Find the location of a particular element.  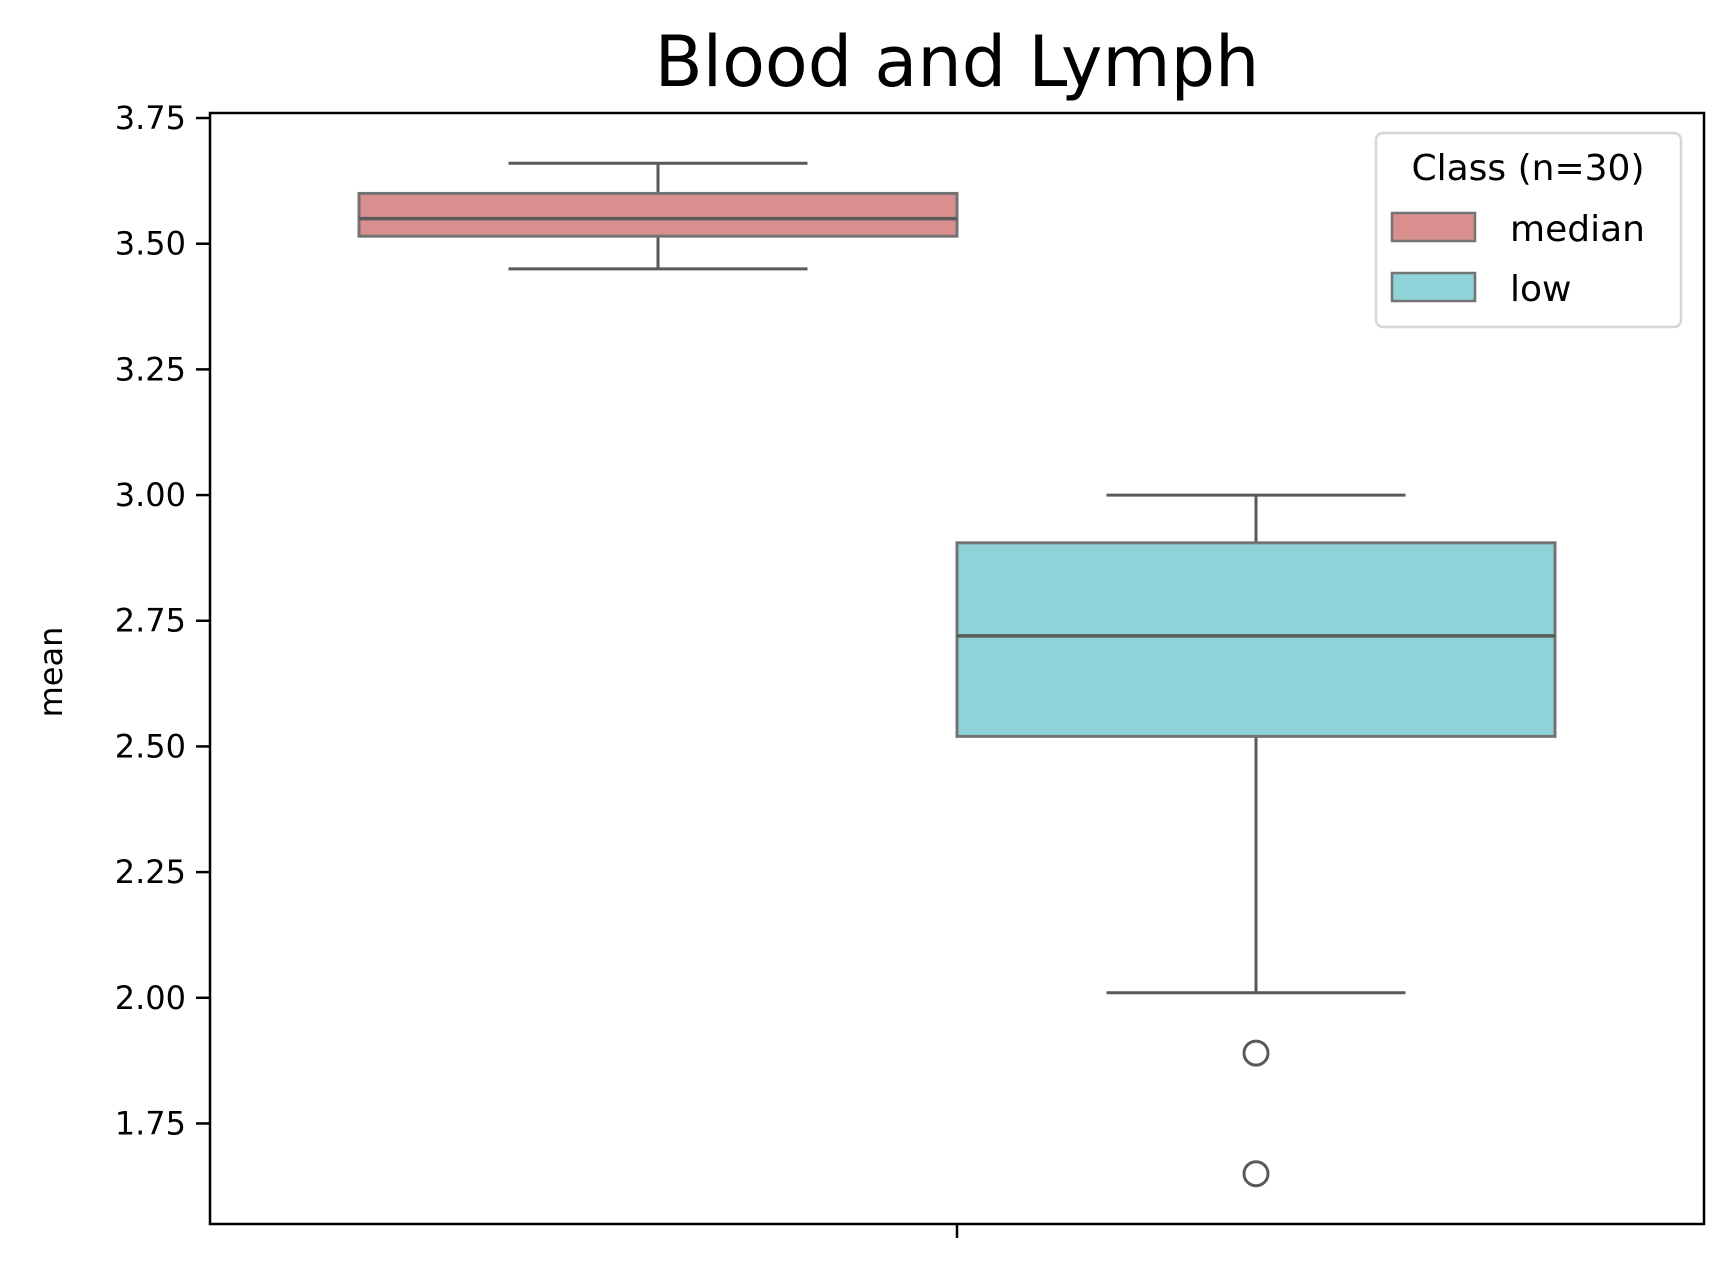

y-axis-ticks: 1.75 2.00 2.25 2.50 2.75 3.00 3.25 3.50 3.75 is located at coordinates (162, 620).